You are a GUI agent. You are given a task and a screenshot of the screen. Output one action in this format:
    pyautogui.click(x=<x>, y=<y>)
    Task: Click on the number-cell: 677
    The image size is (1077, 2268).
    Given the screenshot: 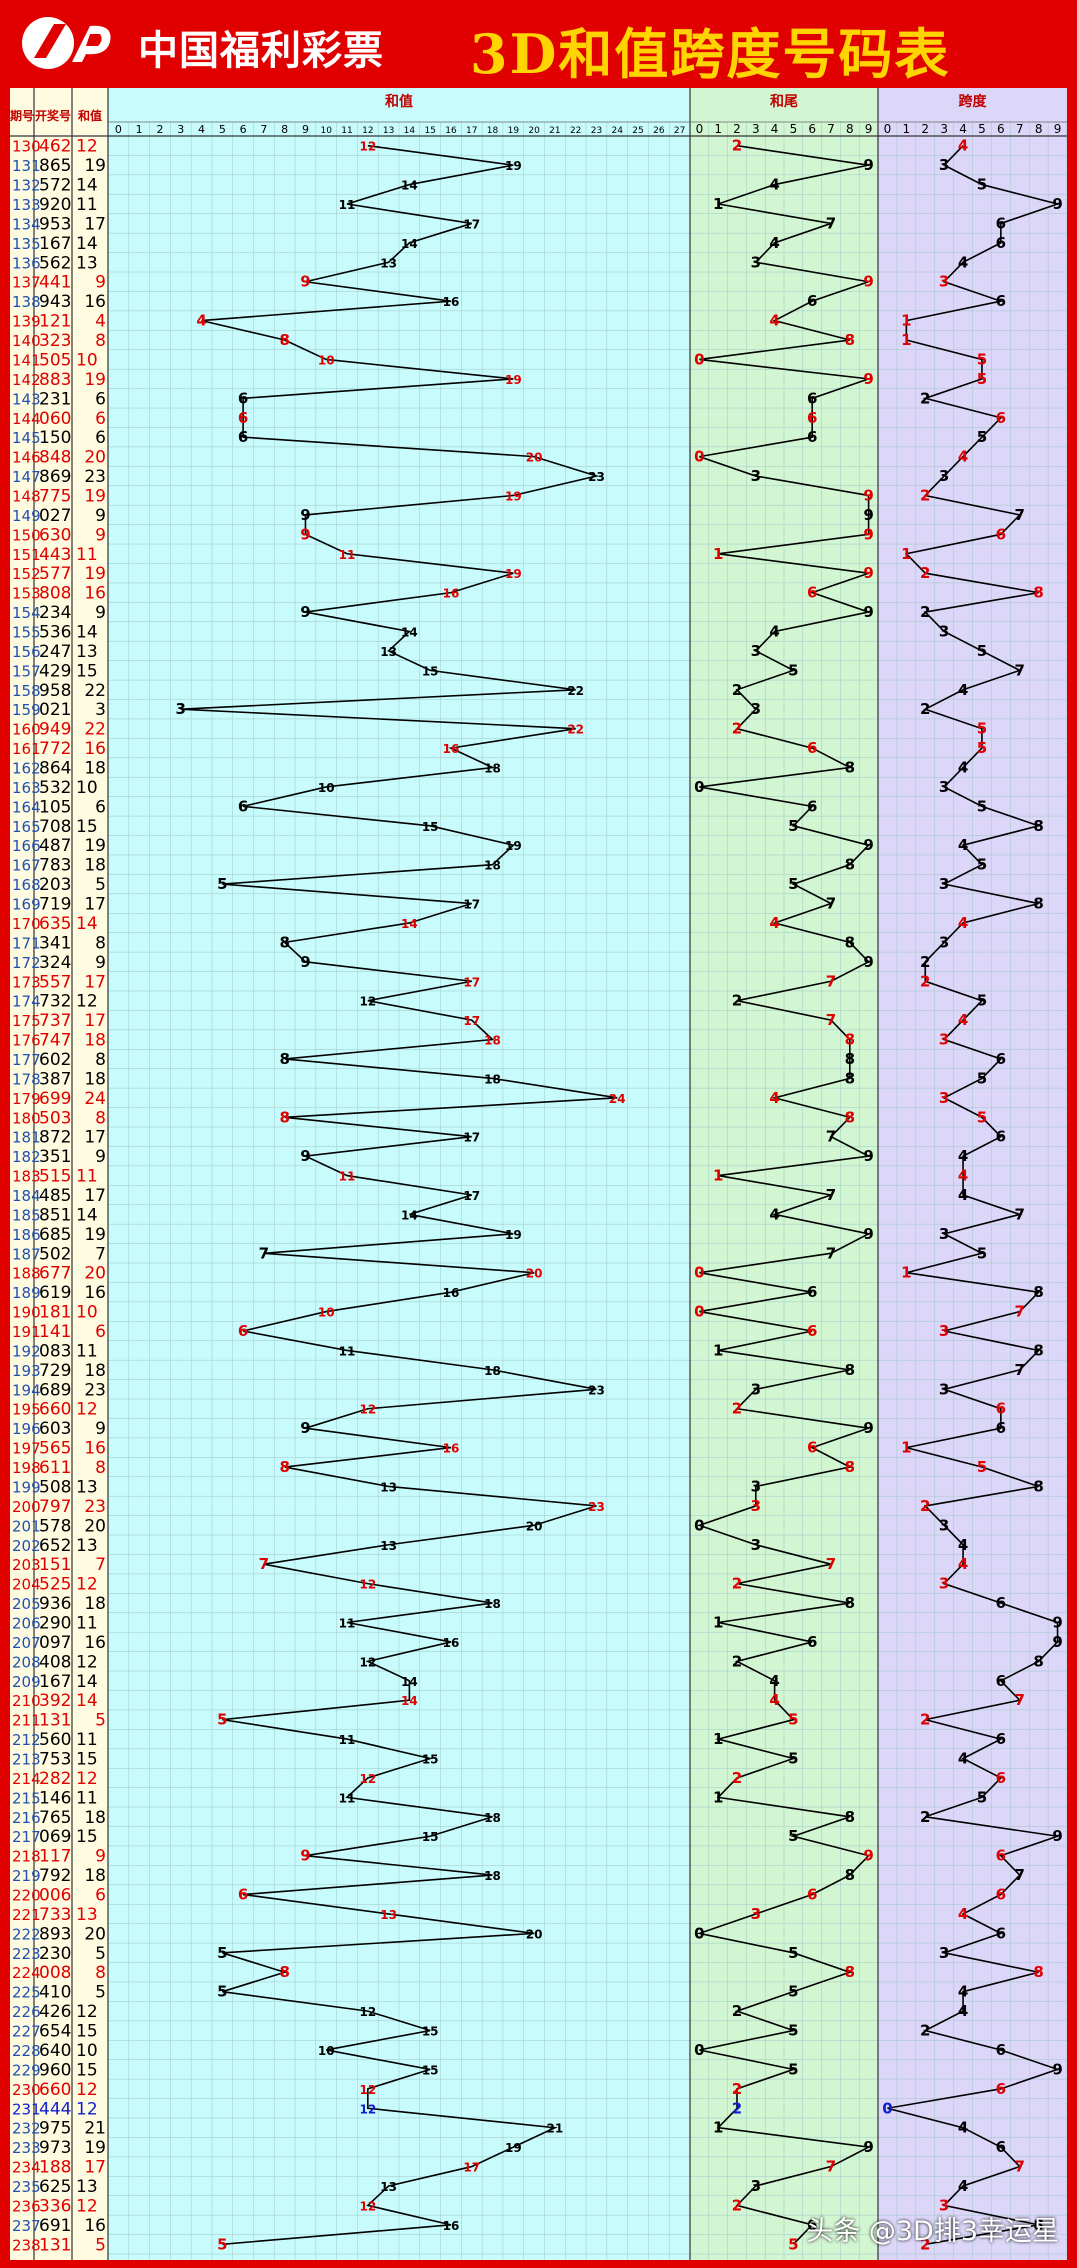 What is the action you would take?
    pyautogui.click(x=55, y=1274)
    